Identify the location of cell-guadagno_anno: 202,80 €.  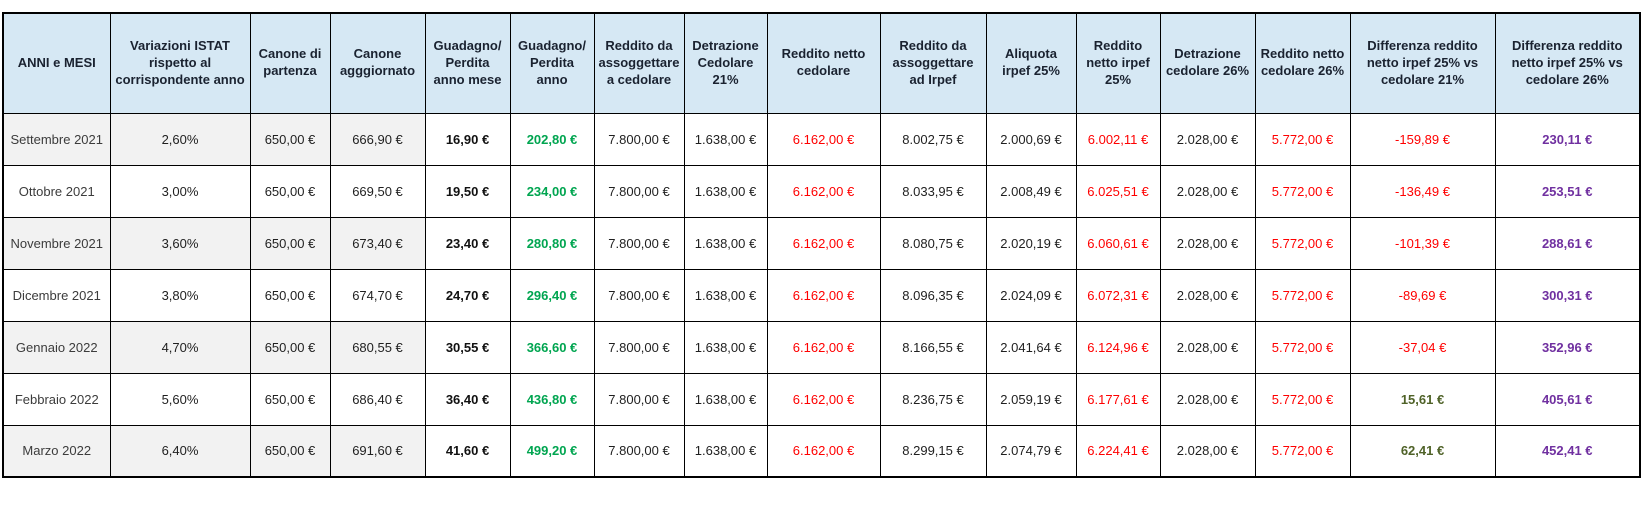
(552, 139).